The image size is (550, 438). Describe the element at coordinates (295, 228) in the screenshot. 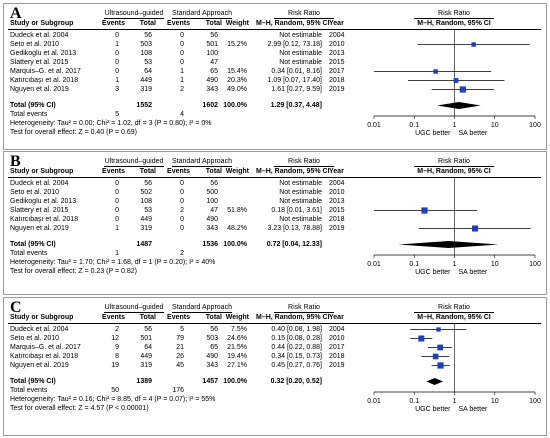

I see `risk-ratio: 3.23 [0.13, 78.88]` at that location.